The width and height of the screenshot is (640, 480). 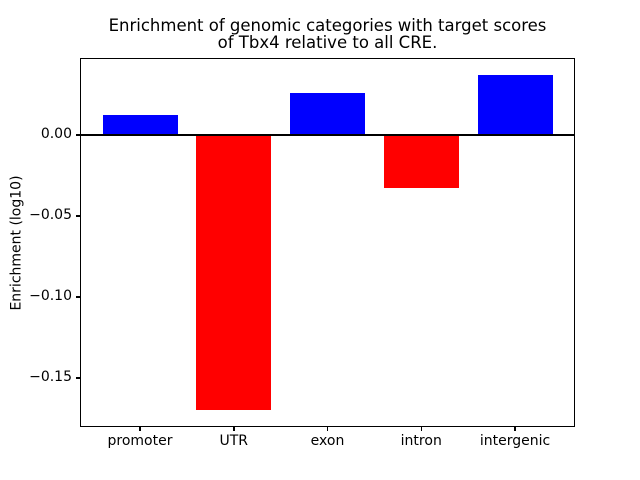 I want to click on zero-line, so click(x=327, y=134).